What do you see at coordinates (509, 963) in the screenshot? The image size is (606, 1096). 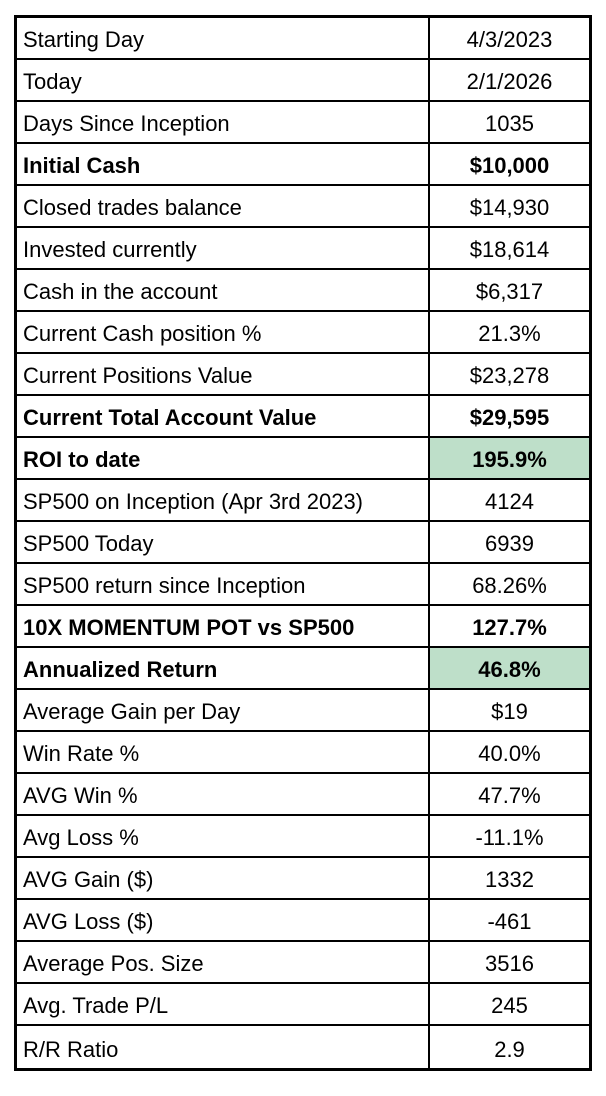 I see `metric-value-cell: 3516` at bounding box center [509, 963].